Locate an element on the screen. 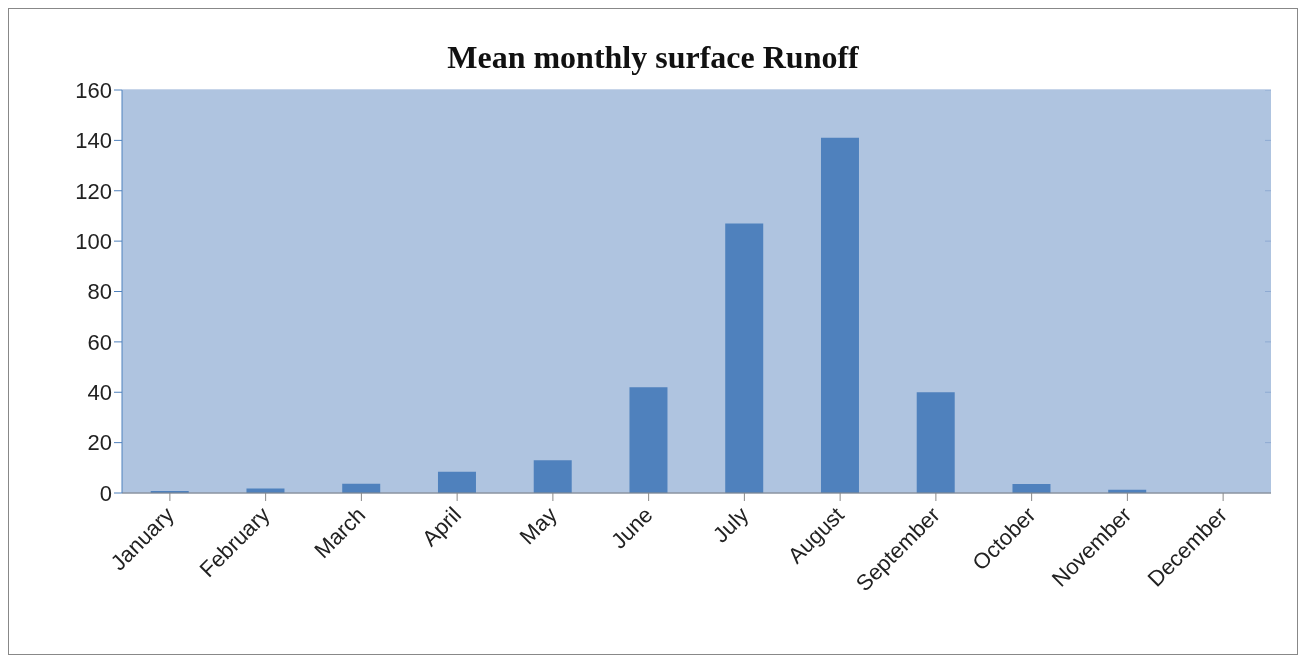 The image size is (1306, 663). y-tick-label: 60 is located at coordinates (99, 342).